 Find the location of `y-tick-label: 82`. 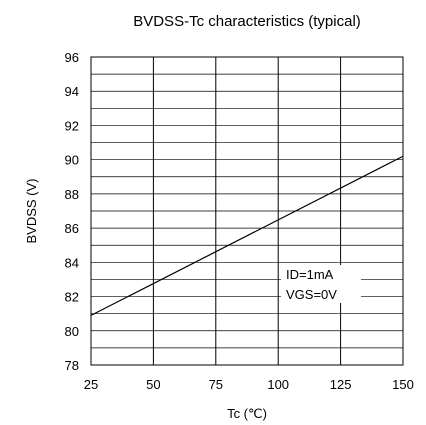

y-tick-label: 82 is located at coordinates (72, 297).